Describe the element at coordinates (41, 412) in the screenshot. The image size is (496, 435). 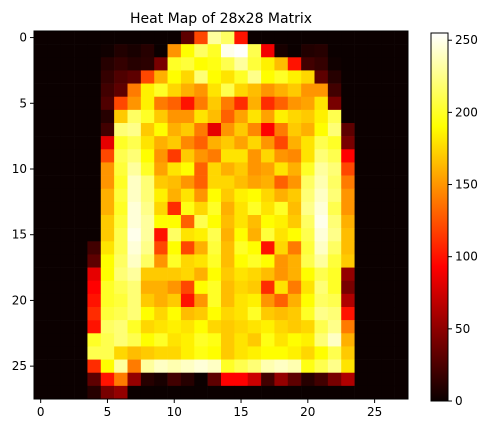
I see `x-tick-label: 0` at that location.